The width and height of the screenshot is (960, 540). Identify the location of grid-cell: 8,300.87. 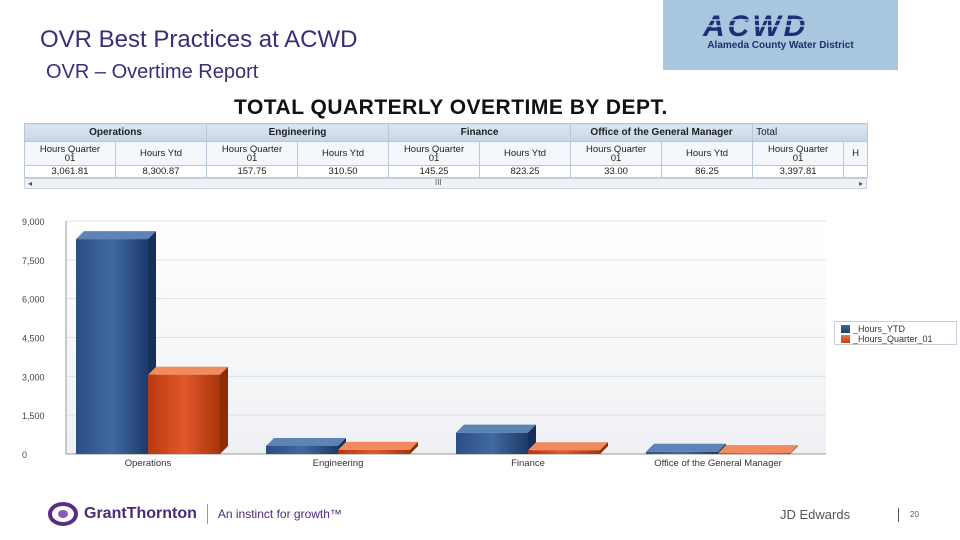
(161, 171).